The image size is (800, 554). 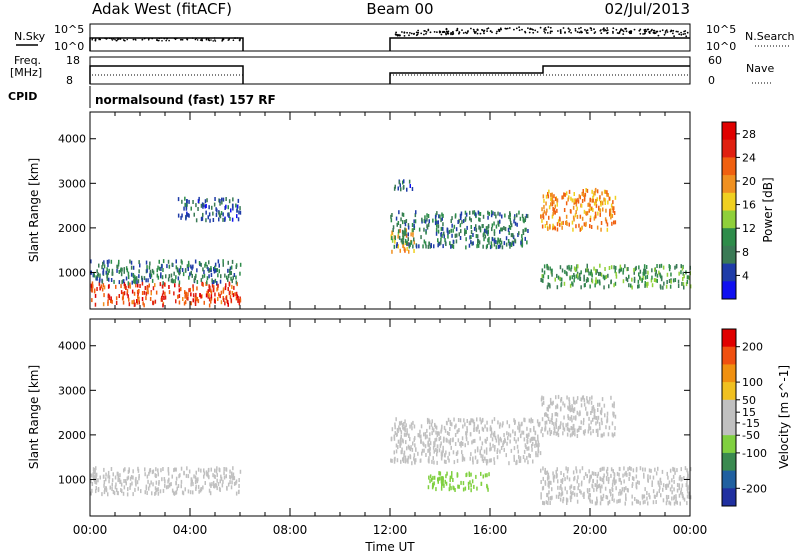 What do you see at coordinates (72, 390) in the screenshot?
I see `velocity-ytick-label: 3000` at bounding box center [72, 390].